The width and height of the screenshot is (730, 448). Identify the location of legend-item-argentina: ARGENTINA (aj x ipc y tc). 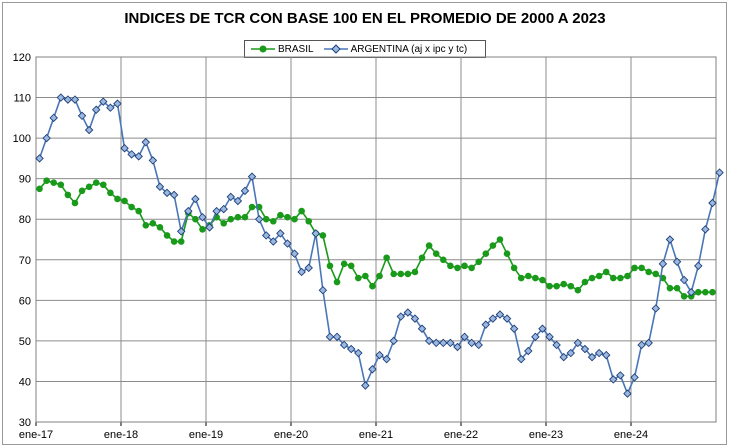
(395, 49).